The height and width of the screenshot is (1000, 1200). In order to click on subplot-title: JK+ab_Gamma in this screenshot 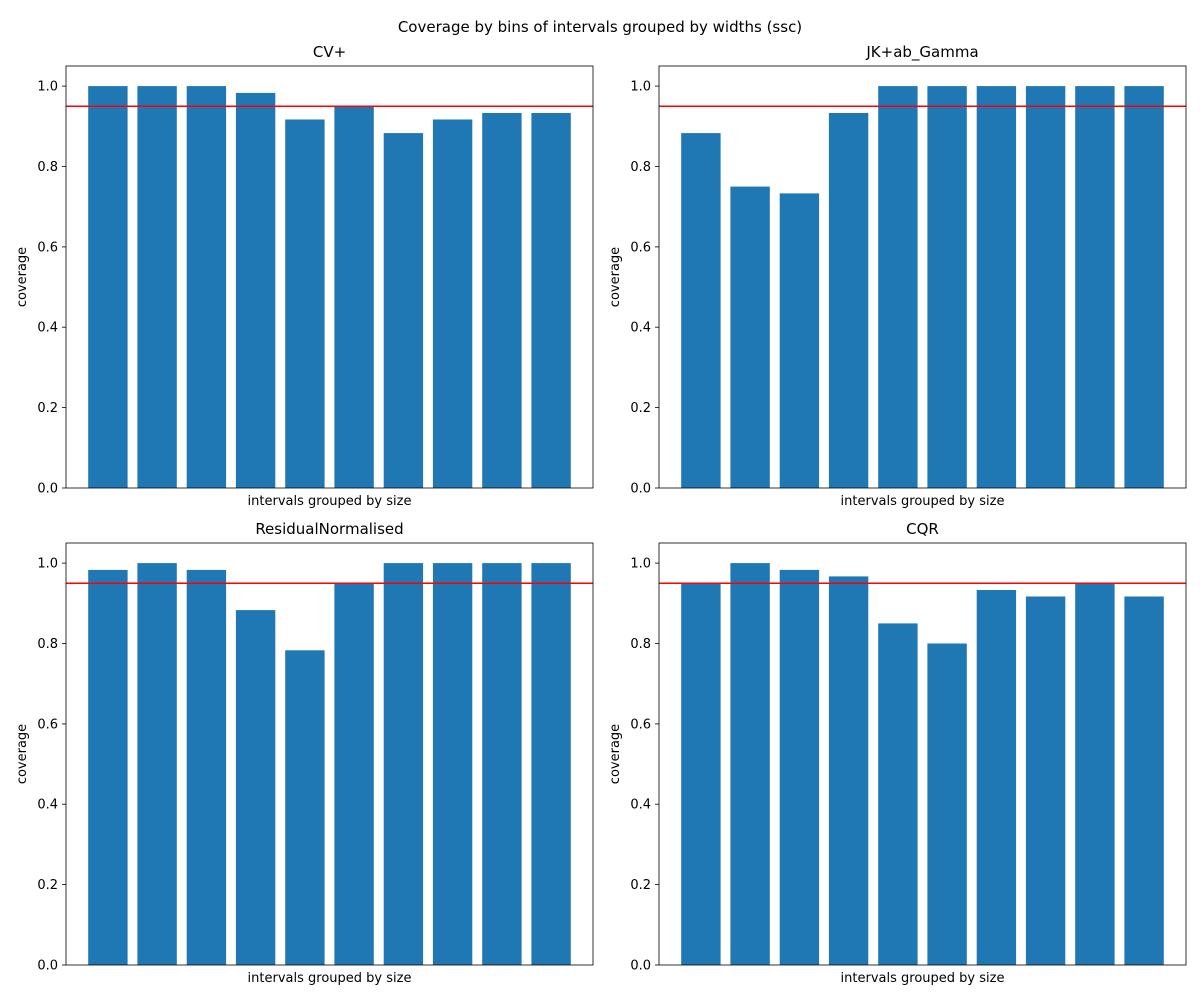, I will do `click(921, 52)`.